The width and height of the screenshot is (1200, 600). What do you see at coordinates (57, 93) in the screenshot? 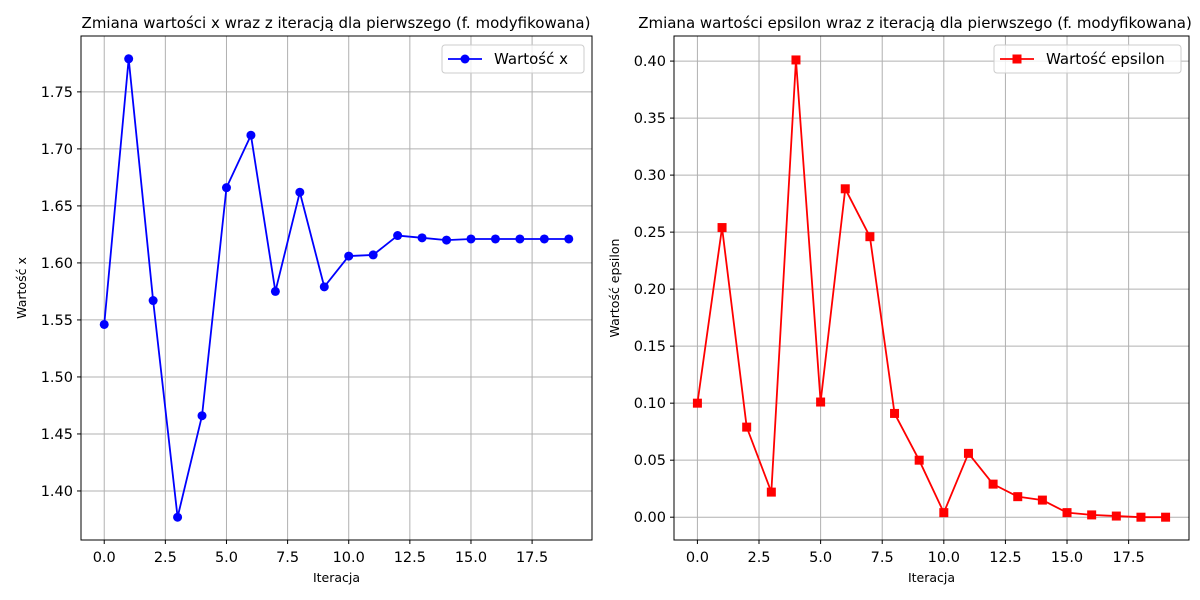
I see `y-tick-label: 1.75` at bounding box center [57, 93].